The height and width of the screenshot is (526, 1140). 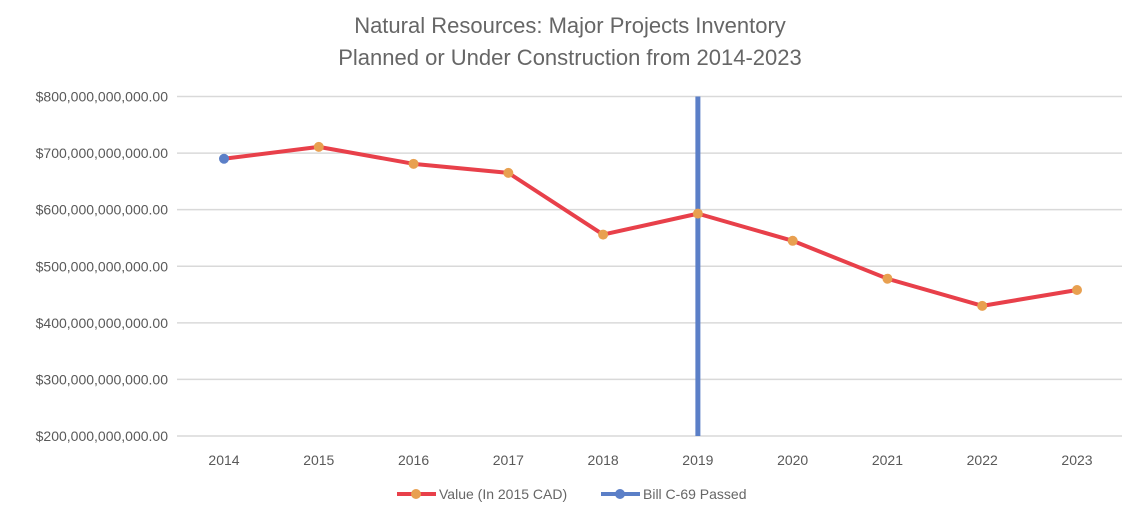 What do you see at coordinates (603, 460) in the screenshot?
I see `x-tick-label: 2018` at bounding box center [603, 460].